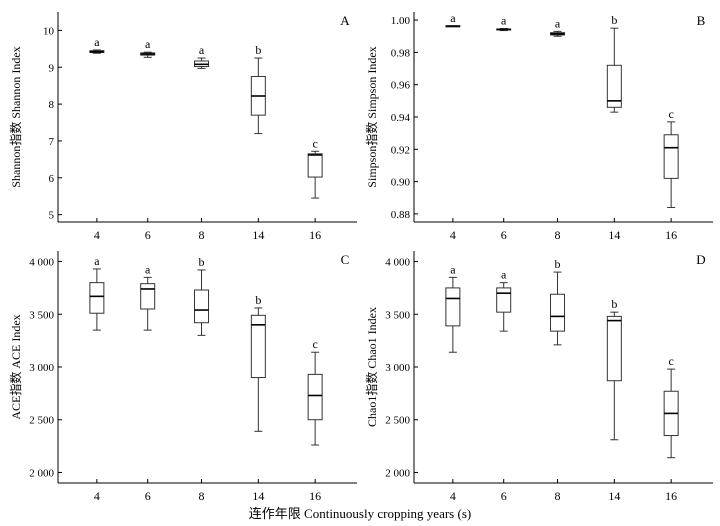 The width and height of the screenshot is (720, 526). What do you see at coordinates (15, 116) in the screenshot?
I see `y-axis-label: Shannon指数 Shannon Index` at bounding box center [15, 116].